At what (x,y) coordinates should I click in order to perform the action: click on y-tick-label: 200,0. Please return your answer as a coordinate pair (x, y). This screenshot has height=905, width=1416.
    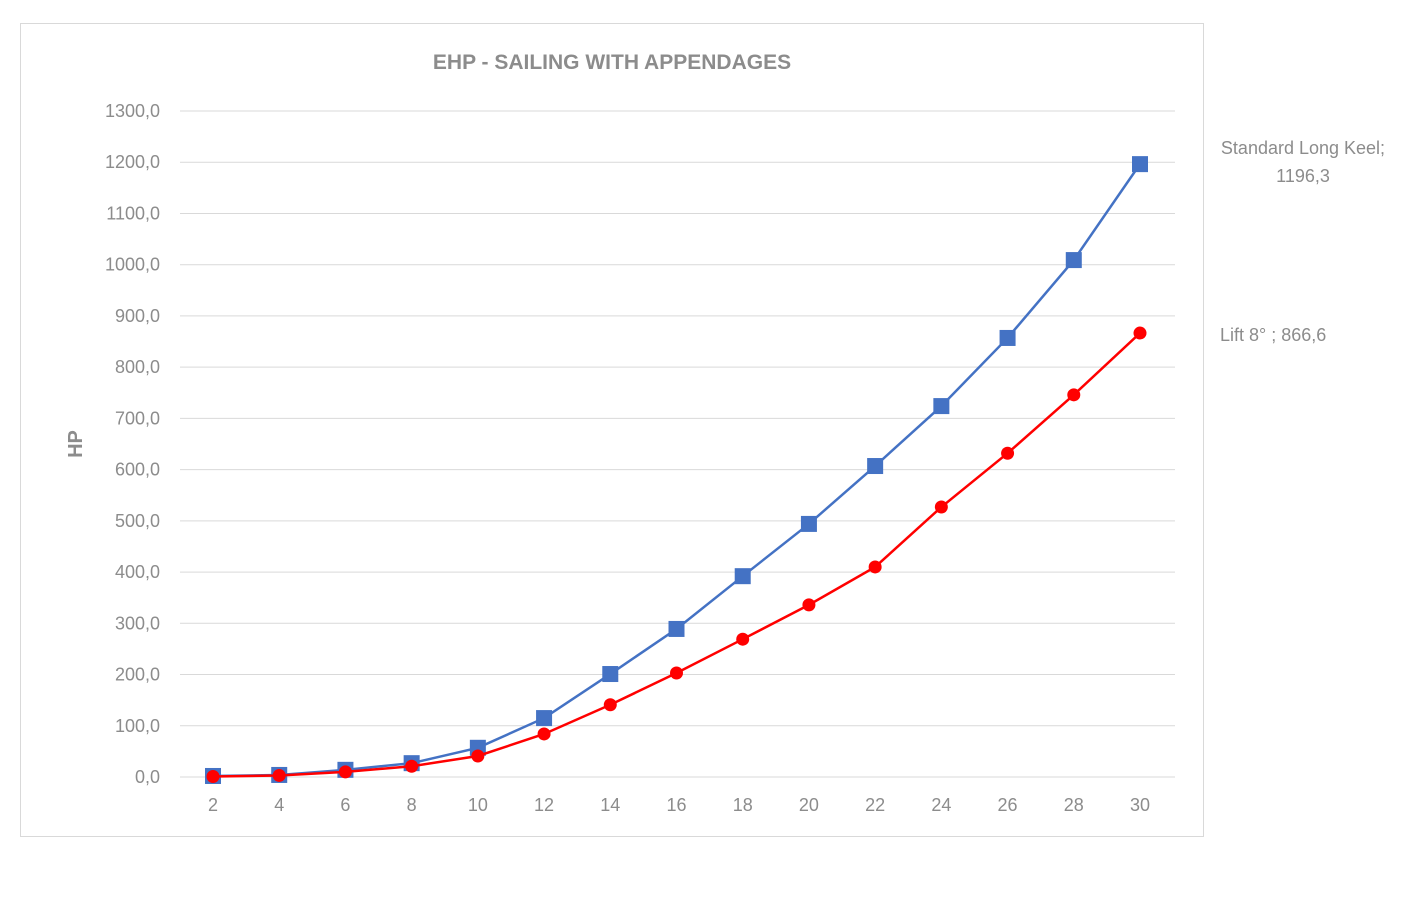
    Looking at the image, I should click on (137, 675).